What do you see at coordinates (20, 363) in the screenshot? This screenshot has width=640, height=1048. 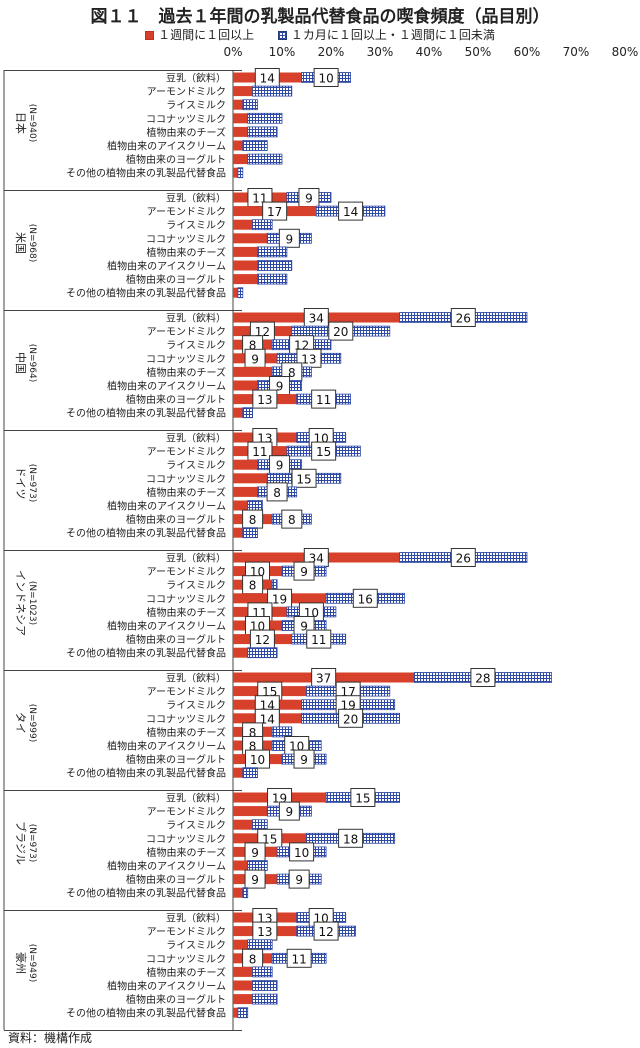 I see `group-country-label: 中国` at bounding box center [20, 363].